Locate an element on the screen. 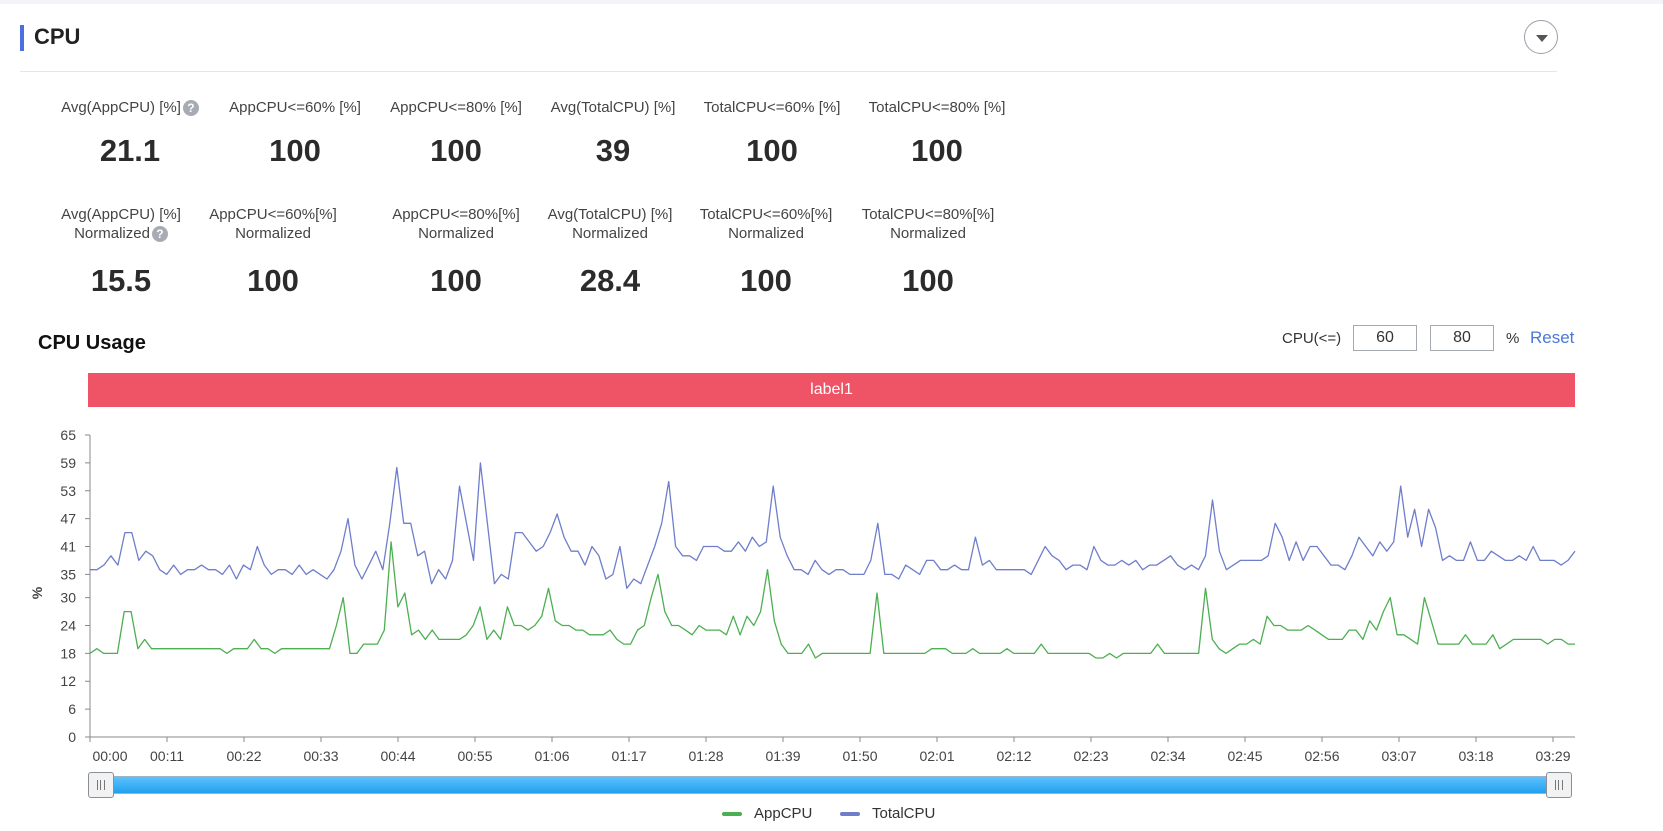  legend-item-appcpu: AppCPU is located at coordinates (767, 813).